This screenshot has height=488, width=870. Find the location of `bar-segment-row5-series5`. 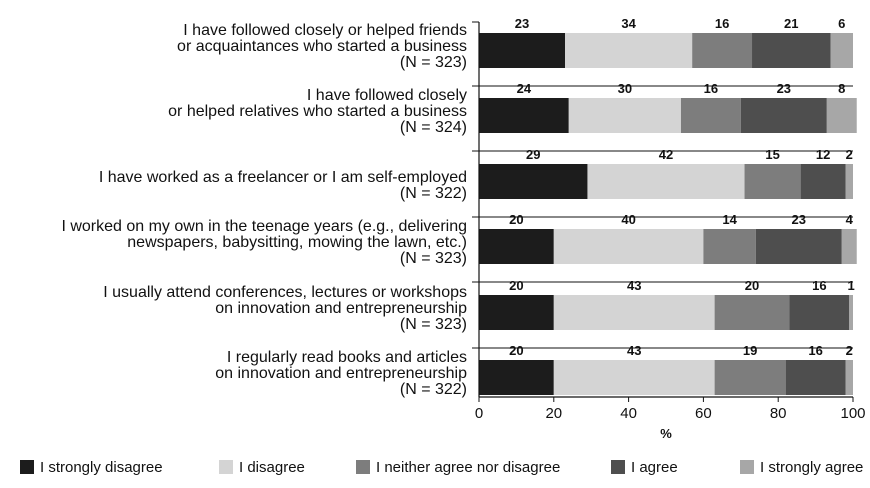

bar-segment-row5-series5 is located at coordinates (851, 312).